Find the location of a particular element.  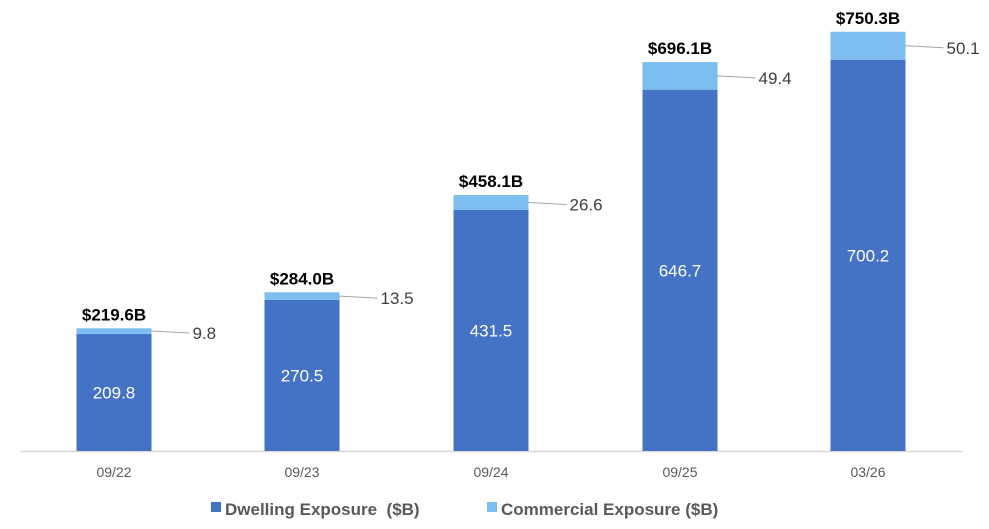

total-label: $750.3B is located at coordinates (868, 18).